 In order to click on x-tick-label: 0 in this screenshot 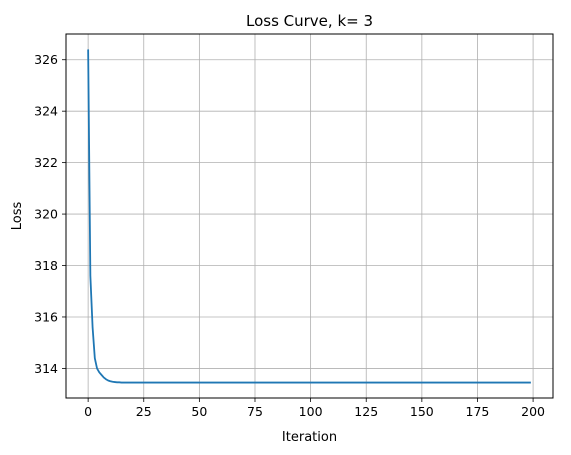, I will do `click(88, 411)`.